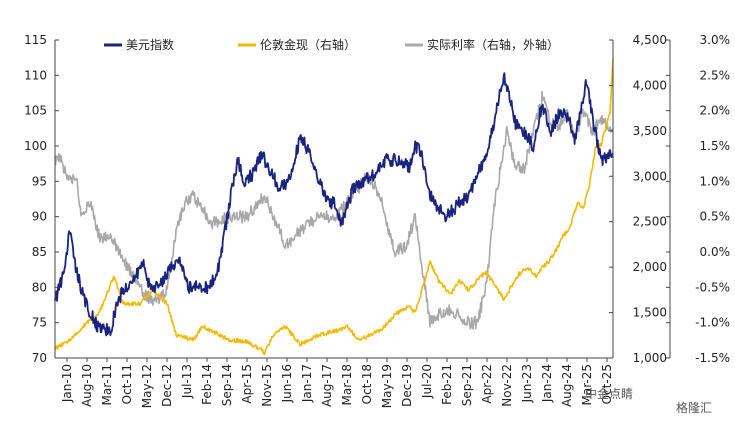  I want to click on right-tick-label: 2,000, so click(650, 267).